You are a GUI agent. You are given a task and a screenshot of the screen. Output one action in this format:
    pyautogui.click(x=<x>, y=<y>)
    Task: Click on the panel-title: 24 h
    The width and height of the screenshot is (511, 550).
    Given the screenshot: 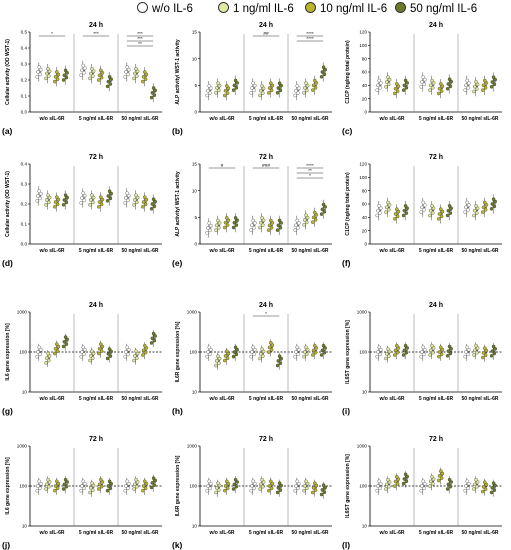 What is the action you would take?
    pyautogui.click(x=96, y=25)
    